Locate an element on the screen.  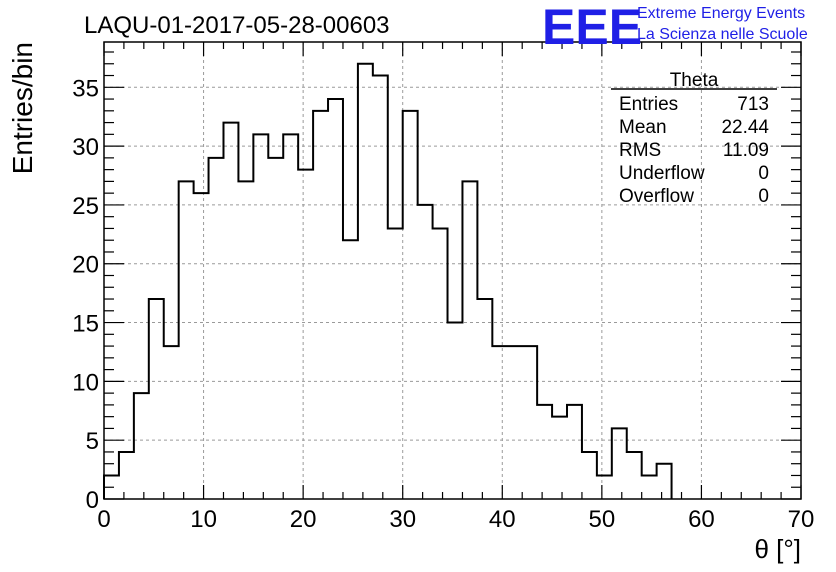
chart-title: LAQU-01-2017-05-28-00603 is located at coordinates (237, 25).